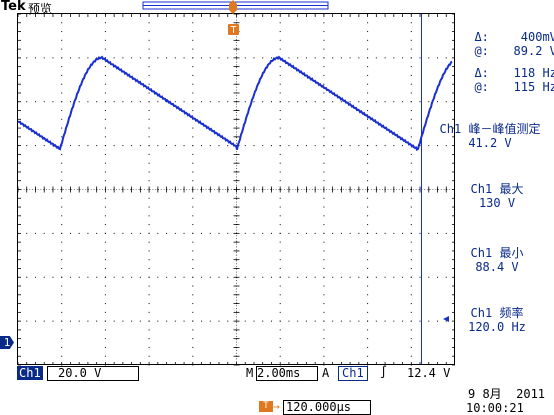 The width and height of the screenshot is (554, 415). I want to click on trigger-level: 12.4 V, so click(429, 373).